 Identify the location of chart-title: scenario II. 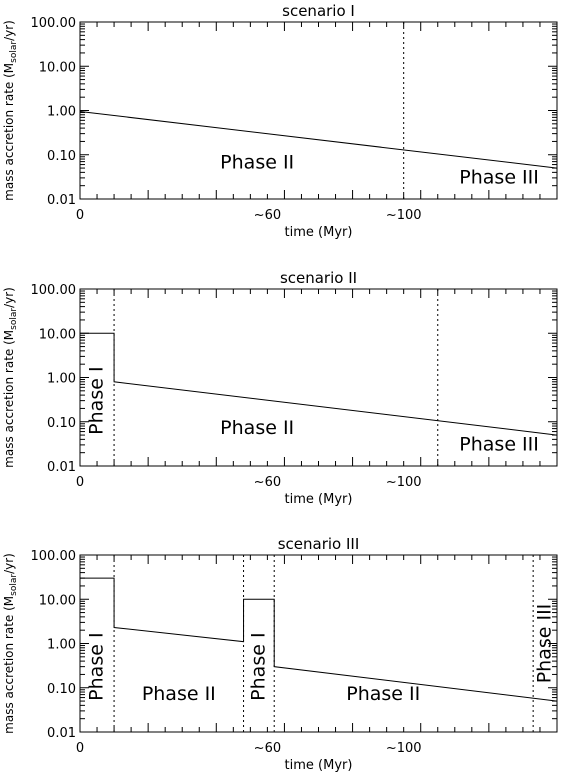
(318, 278).